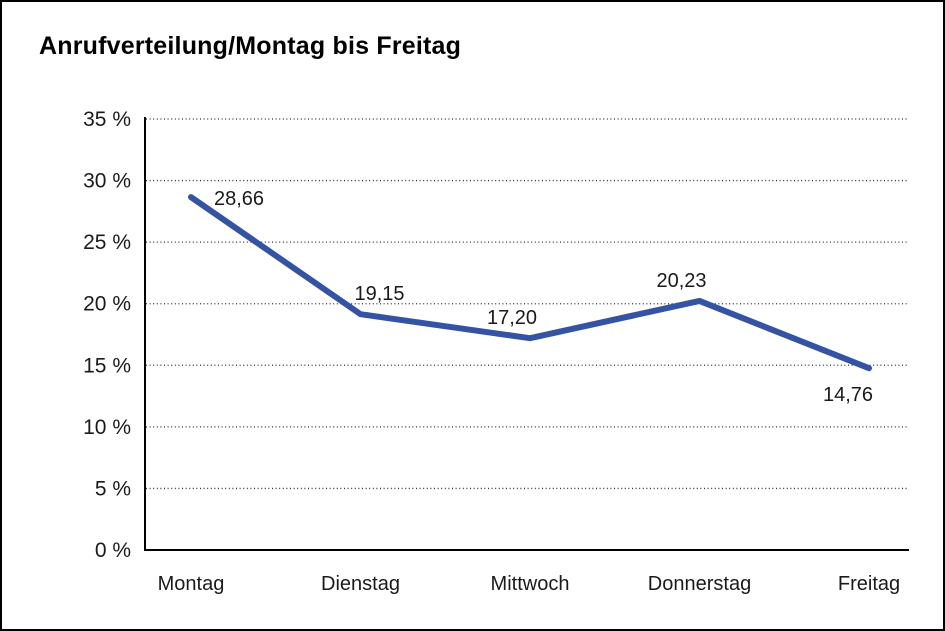  What do you see at coordinates (869, 584) in the screenshot?
I see `x-tick-label: Freitag` at bounding box center [869, 584].